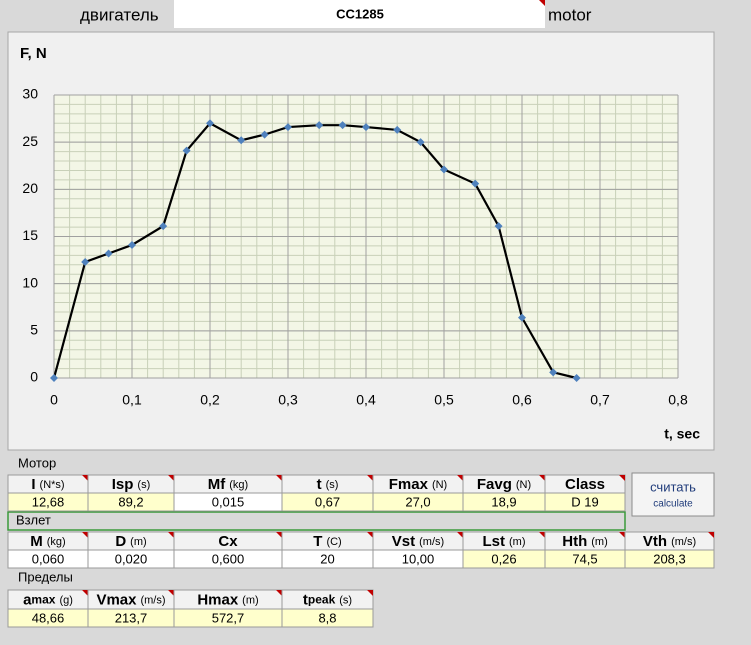 Image resolution: width=751 pixels, height=645 pixels. Describe the element at coordinates (228, 617) in the screenshot. I see `value-text: 572,7` at that location.